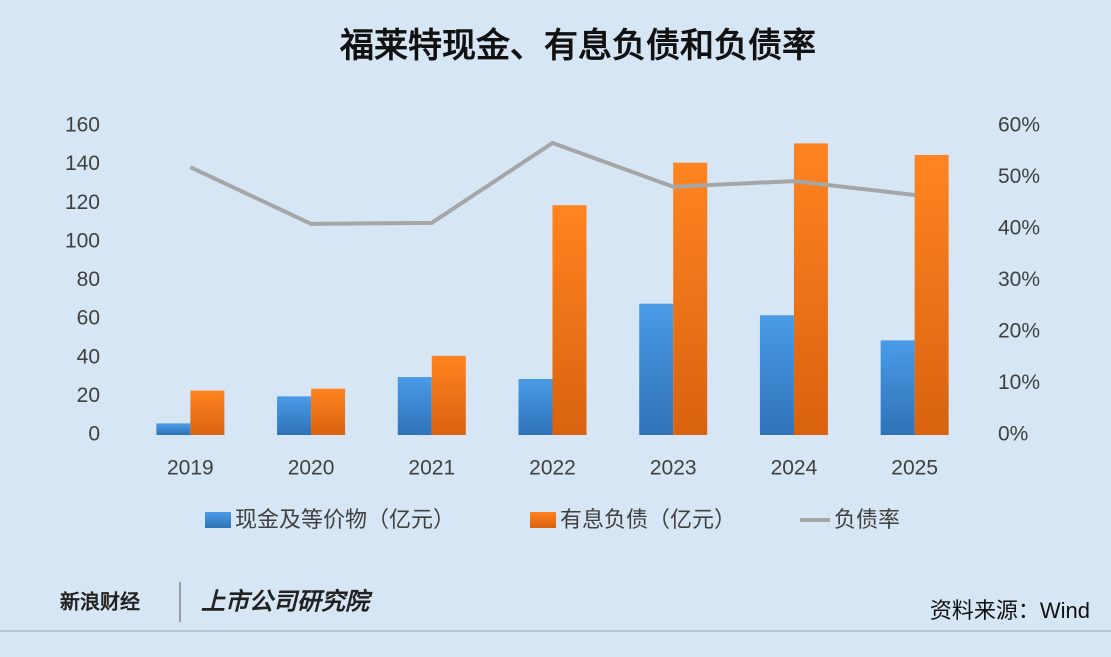 This screenshot has height=657, width=1111. What do you see at coordinates (1019, 125) in the screenshot?
I see `y2-tick-label: 60%` at bounding box center [1019, 125].